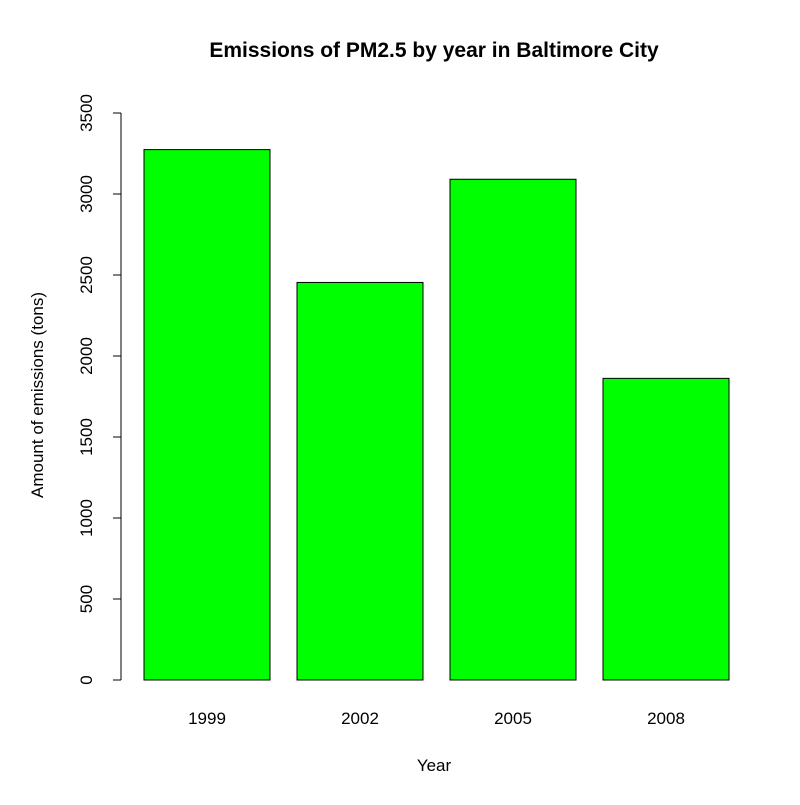  I want to click on bar-2008, so click(666, 529).